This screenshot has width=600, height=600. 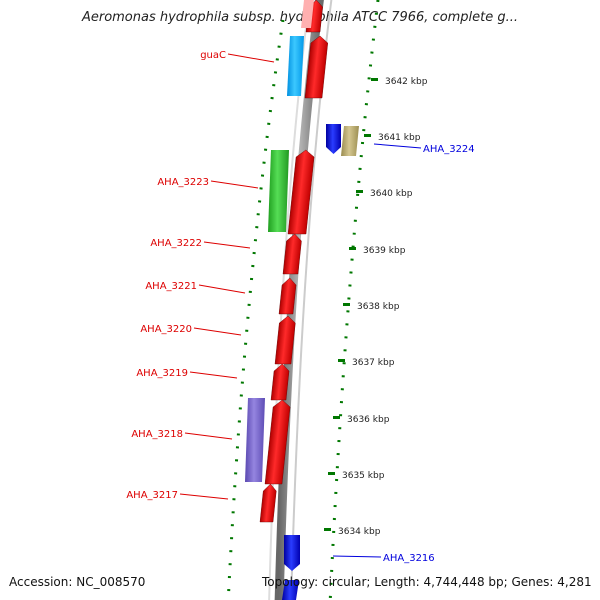 What do you see at coordinates (162, 373) in the screenshot?
I see `gene-label: AHA_3219` at bounding box center [162, 373].